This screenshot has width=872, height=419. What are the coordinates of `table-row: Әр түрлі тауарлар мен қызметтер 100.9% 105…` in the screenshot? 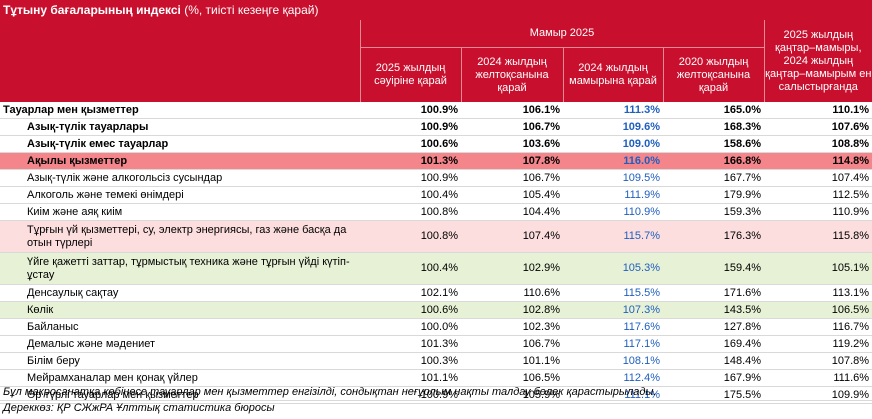 It's located at (436, 395).